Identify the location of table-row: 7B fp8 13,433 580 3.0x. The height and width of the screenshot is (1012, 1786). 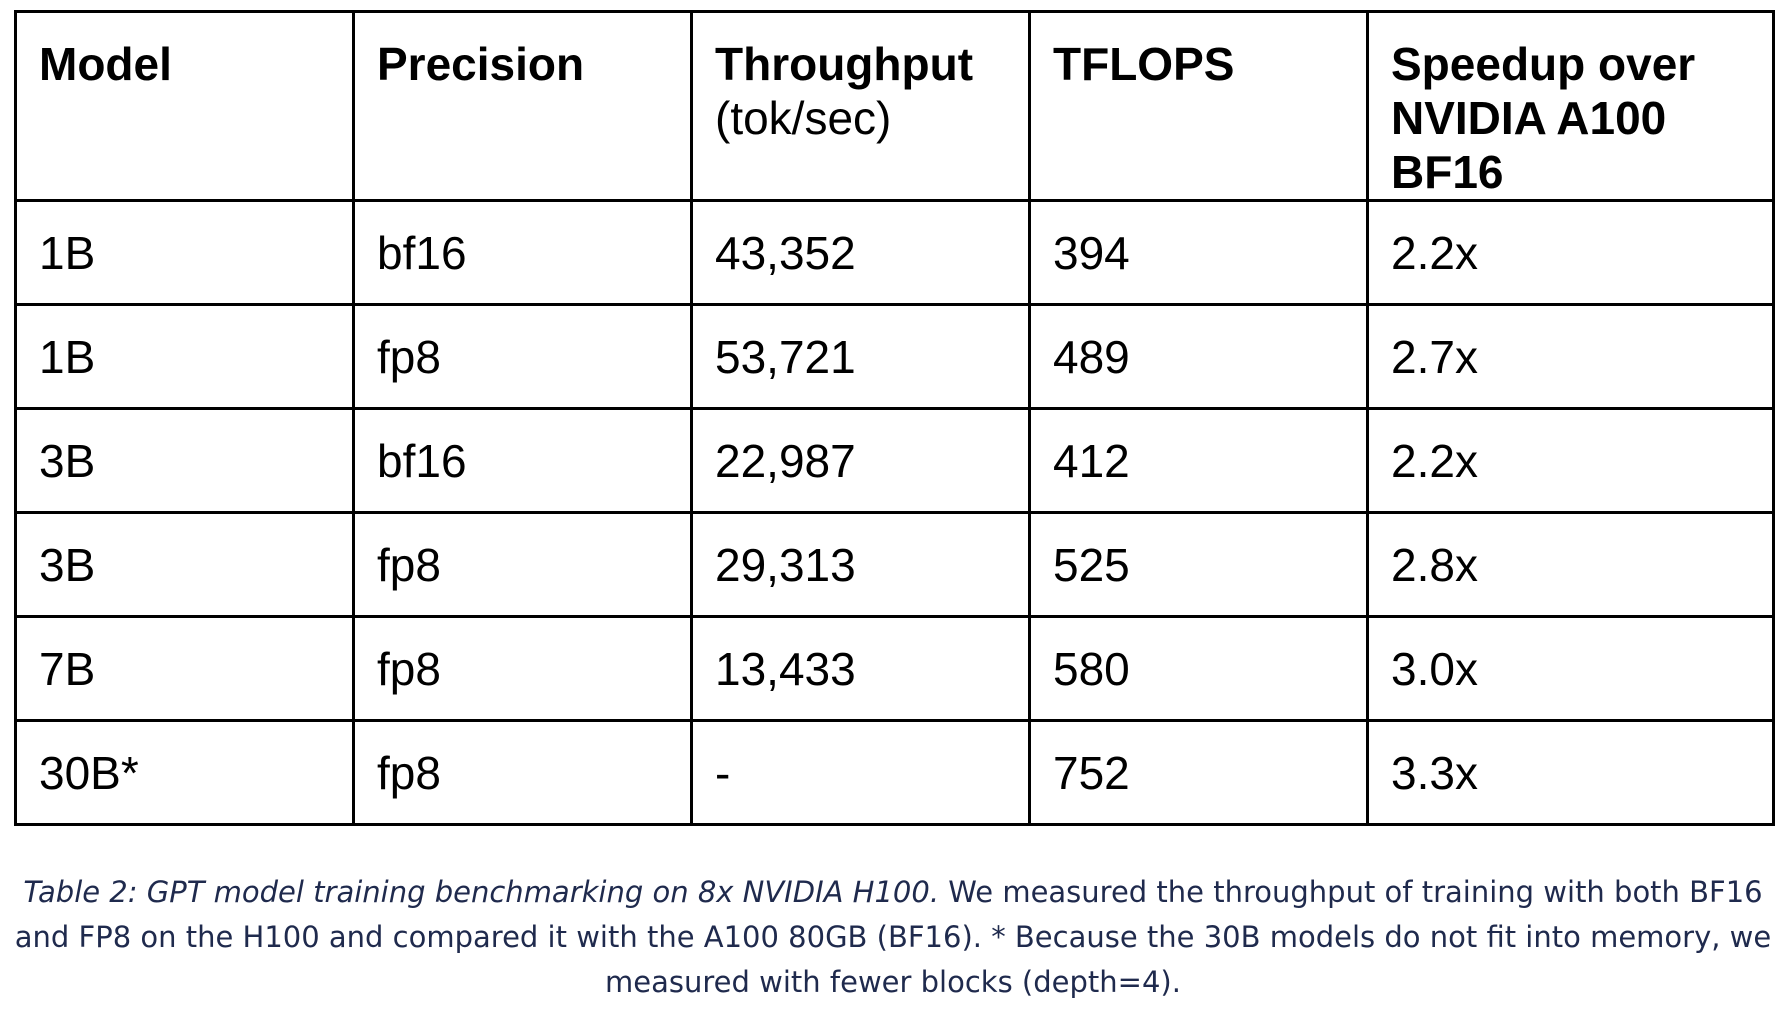
(894, 668).